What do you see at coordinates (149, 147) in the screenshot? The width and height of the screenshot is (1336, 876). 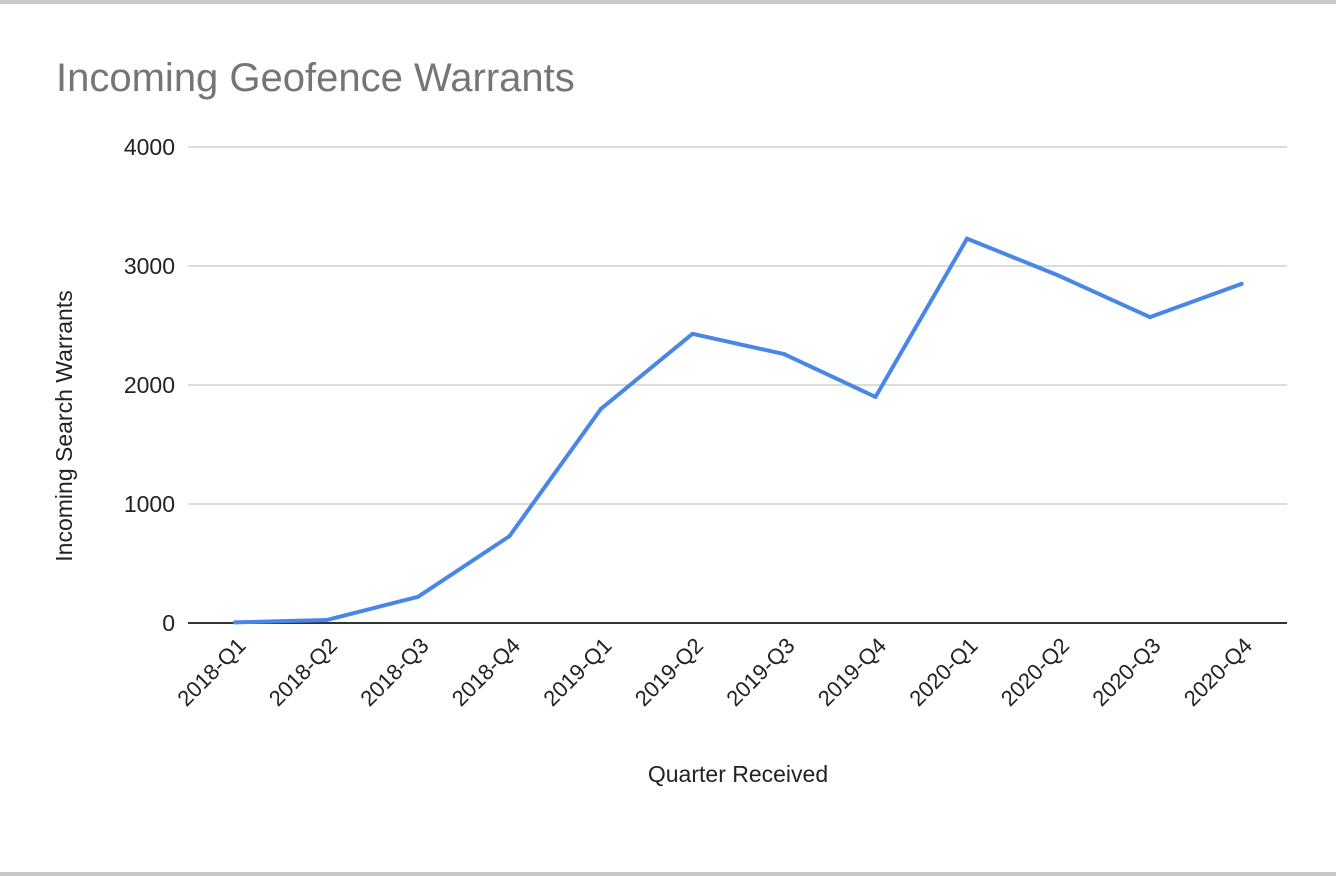 I see `y-tick-label: 4000` at bounding box center [149, 147].